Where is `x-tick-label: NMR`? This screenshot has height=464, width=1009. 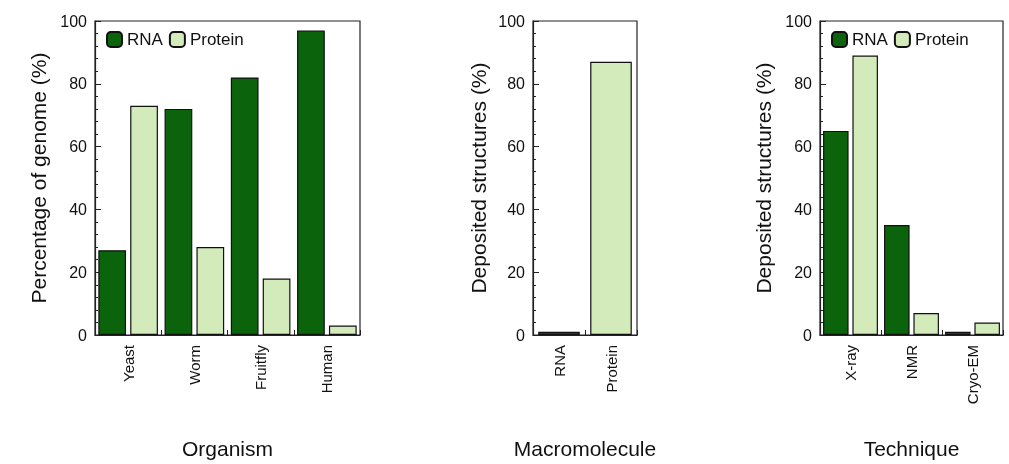
x-tick-label: NMR is located at coordinates (911, 362).